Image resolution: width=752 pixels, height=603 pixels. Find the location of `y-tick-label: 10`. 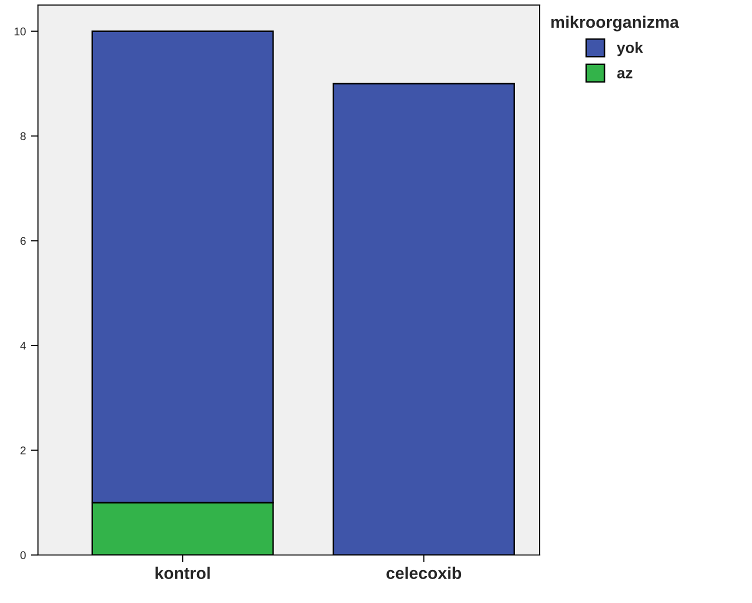

y-tick-label: 10 is located at coordinates (20, 32).